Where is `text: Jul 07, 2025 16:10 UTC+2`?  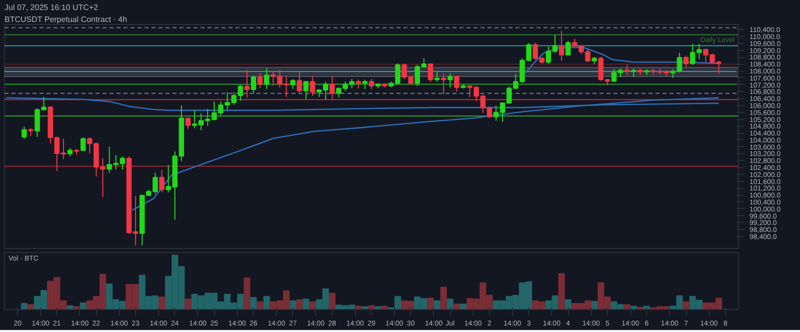 text: Jul 07, 2025 16:10 UTC+2 is located at coordinates (51, 7).